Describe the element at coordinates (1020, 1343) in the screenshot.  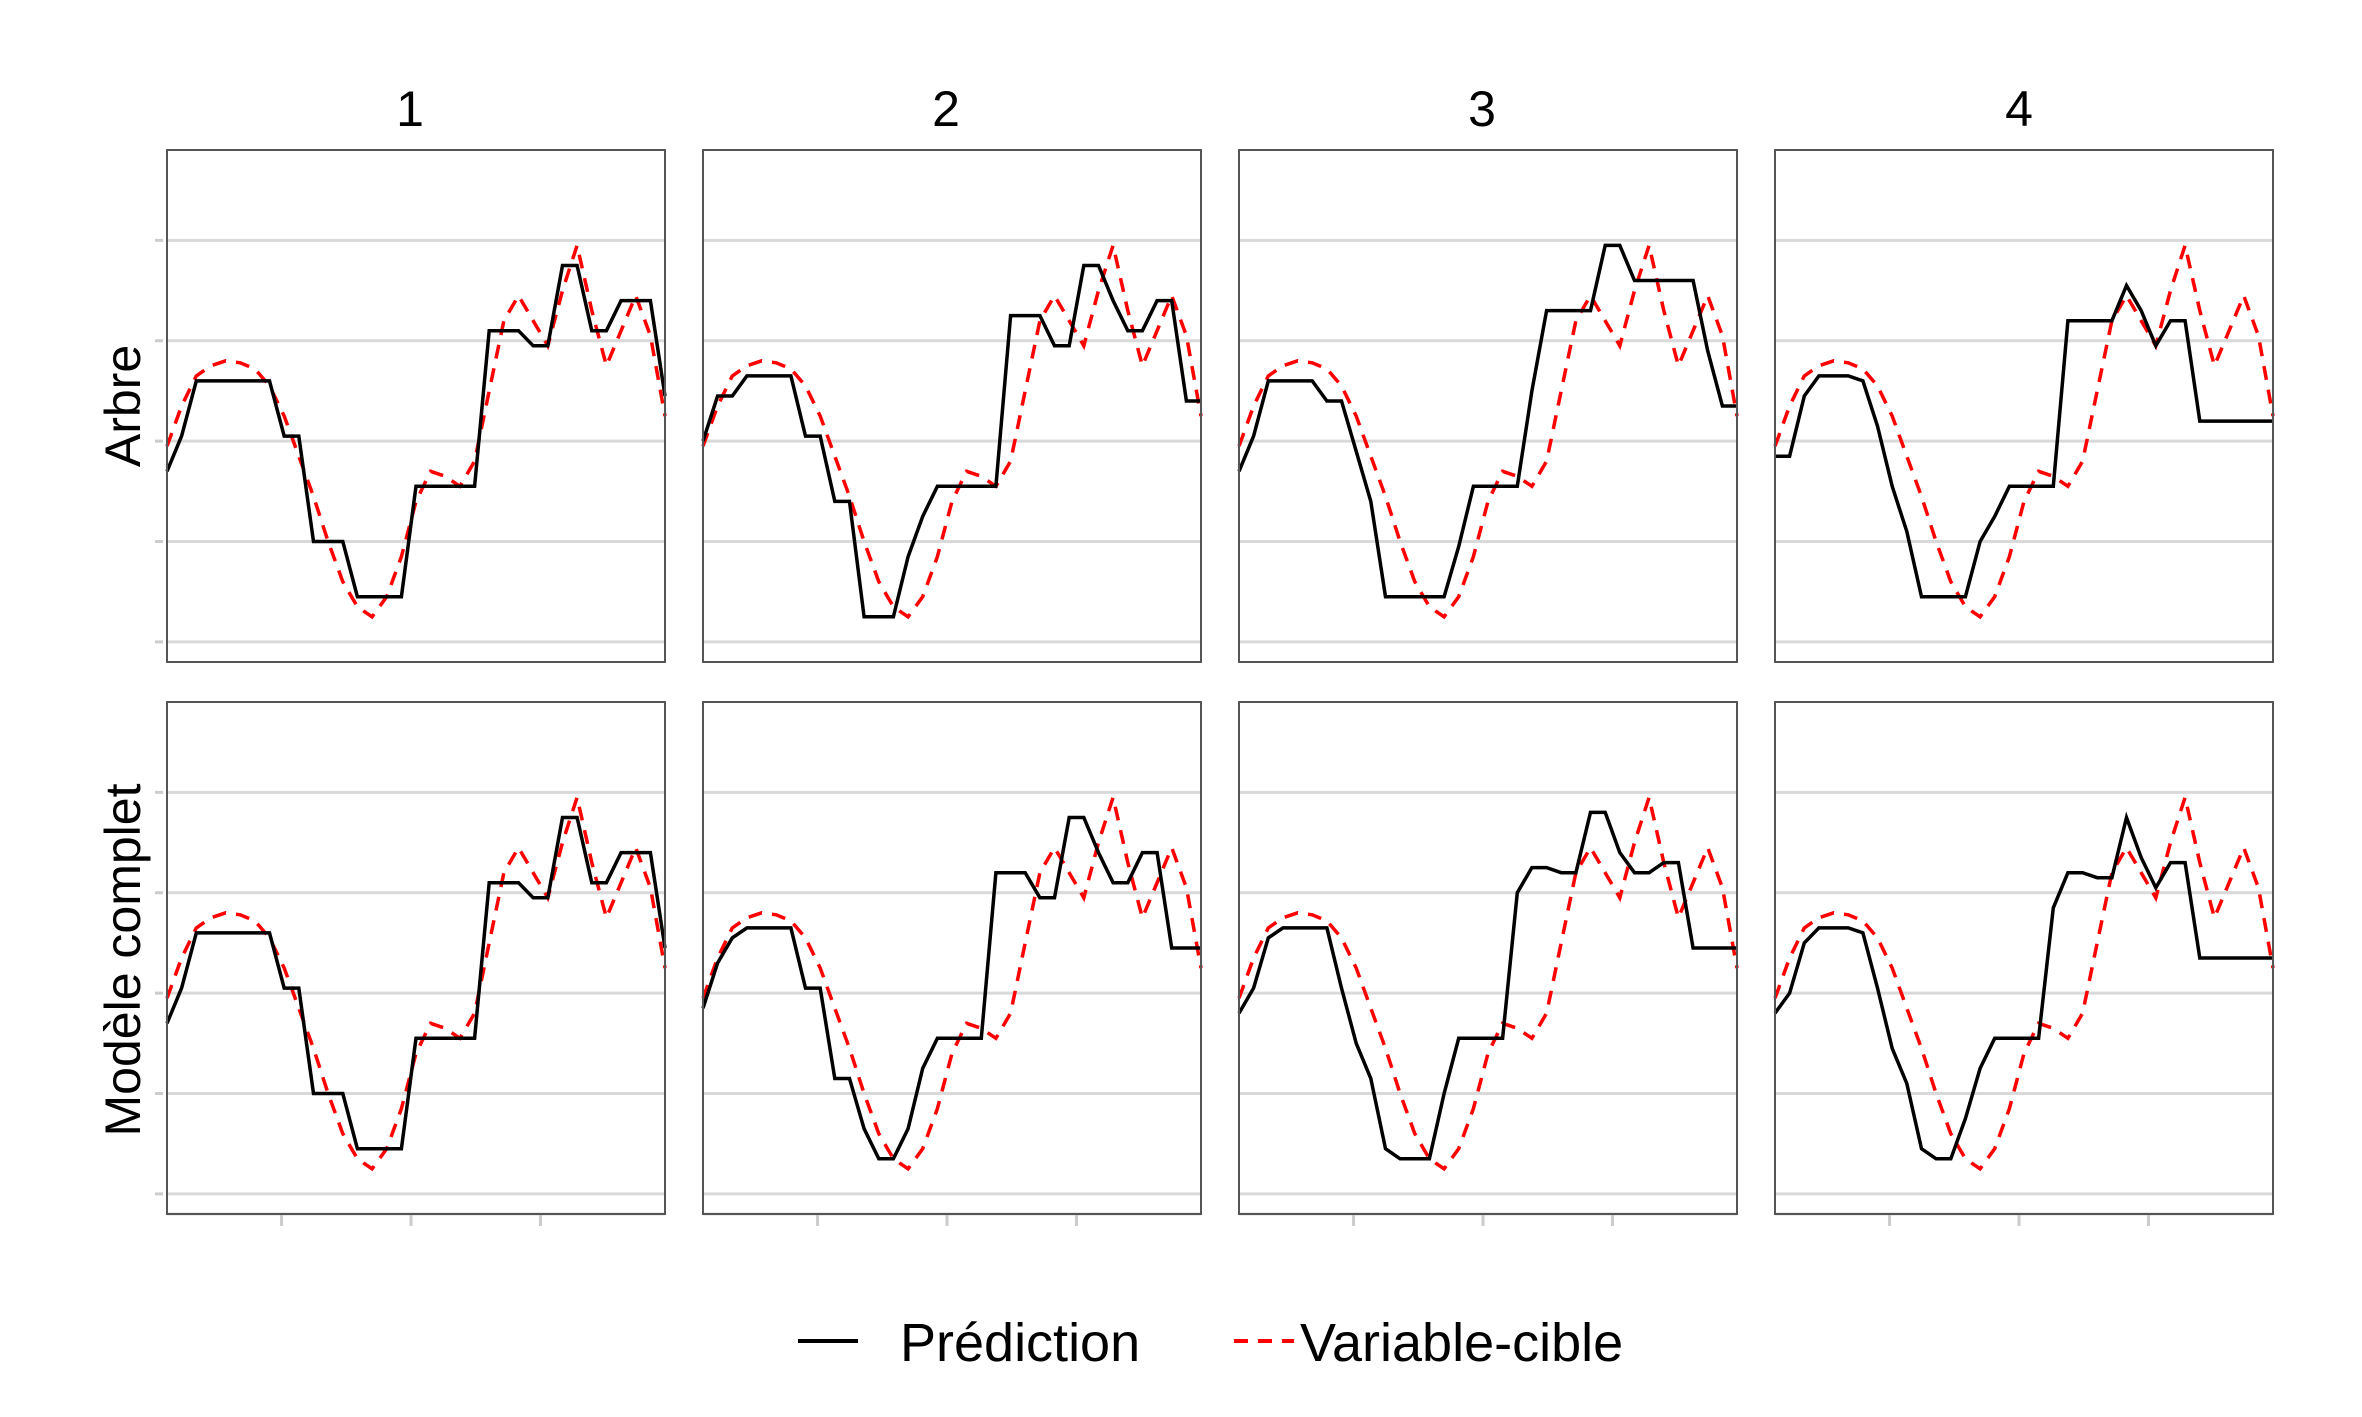
I see `legend-label-prediction: Prédiction` at that location.